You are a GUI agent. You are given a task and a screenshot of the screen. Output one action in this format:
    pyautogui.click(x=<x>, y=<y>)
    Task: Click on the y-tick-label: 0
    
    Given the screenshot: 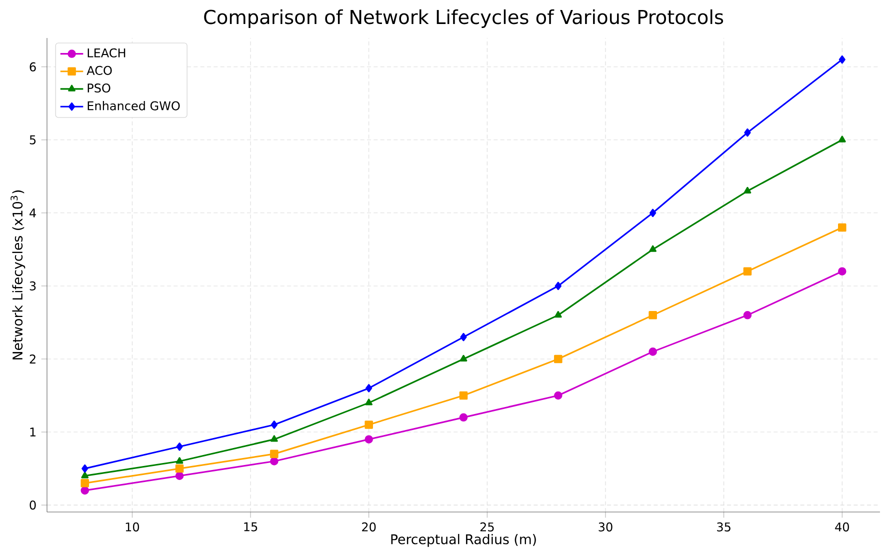 What is the action you would take?
    pyautogui.click(x=33, y=505)
    